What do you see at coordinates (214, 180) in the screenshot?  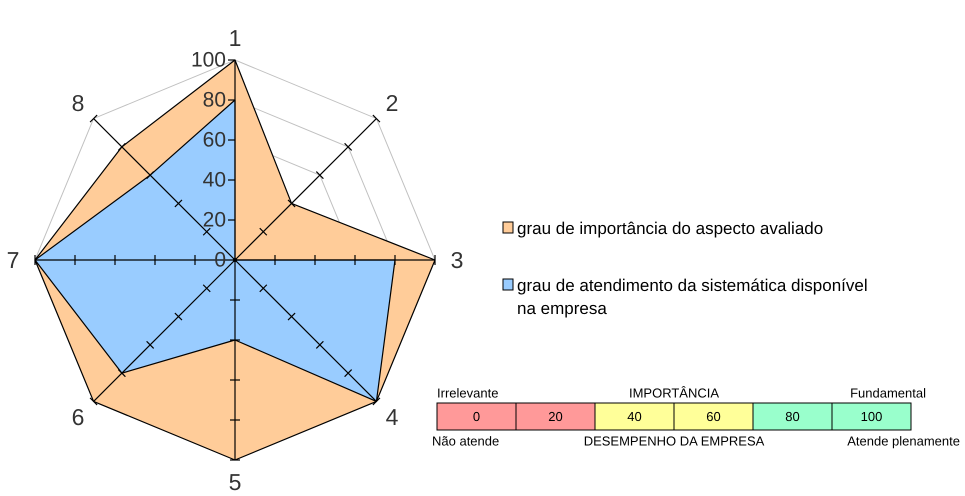 I see `y-tick-label: 40` at bounding box center [214, 180].